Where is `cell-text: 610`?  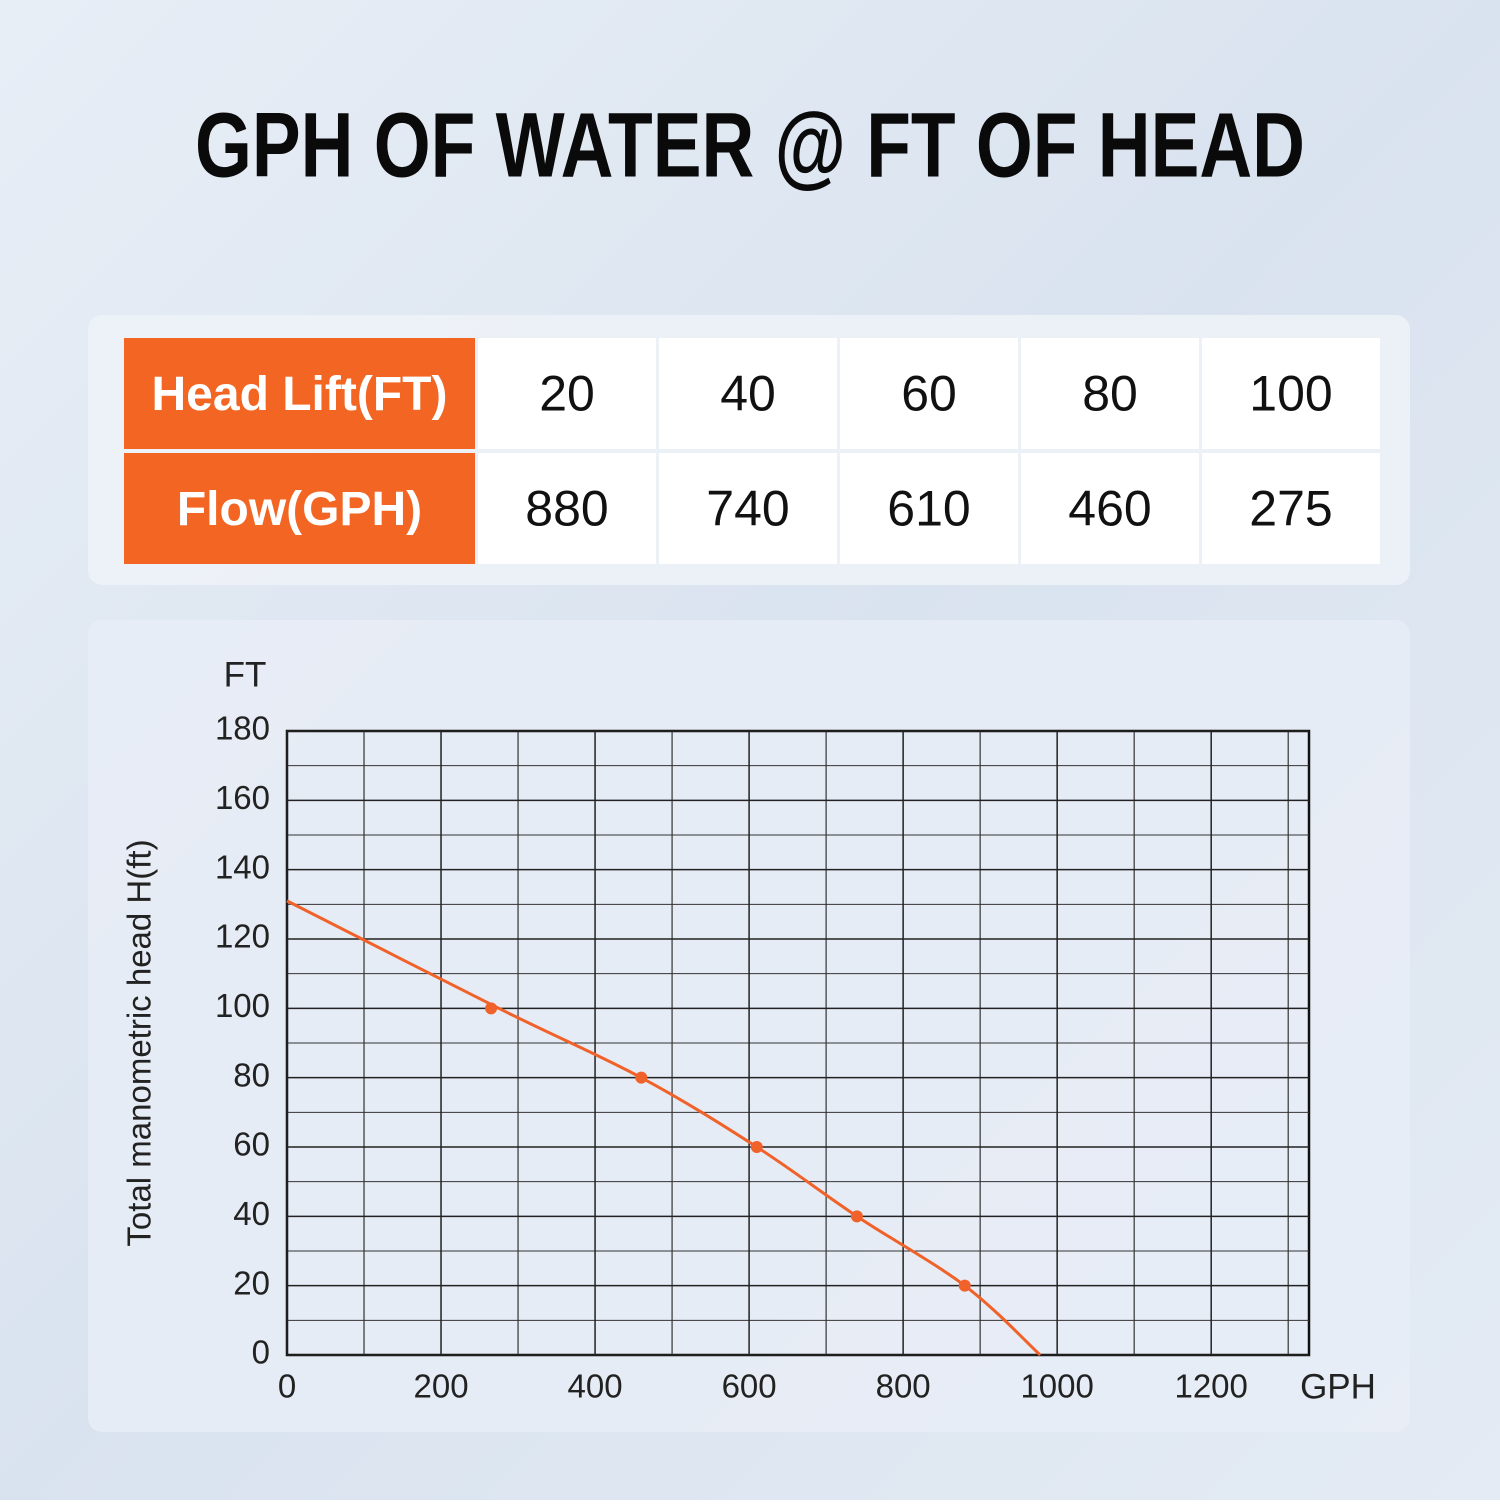
cell-text: 610 is located at coordinates (928, 509).